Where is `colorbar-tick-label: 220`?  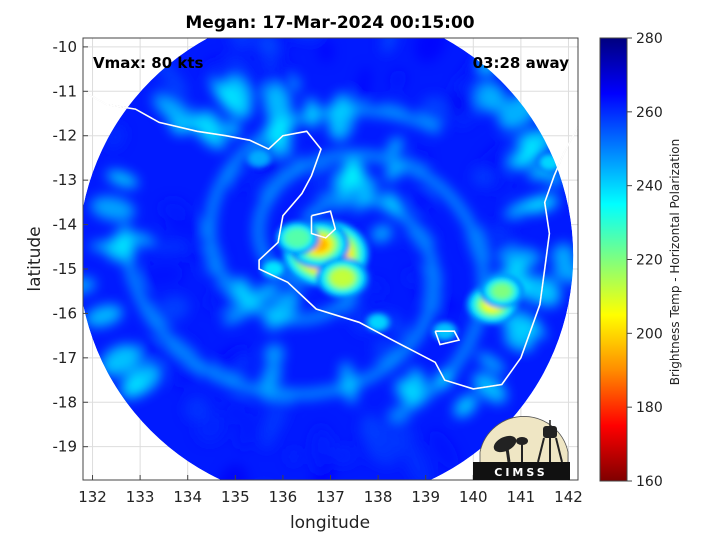 colorbar-tick-label: 220 is located at coordinates (649, 261).